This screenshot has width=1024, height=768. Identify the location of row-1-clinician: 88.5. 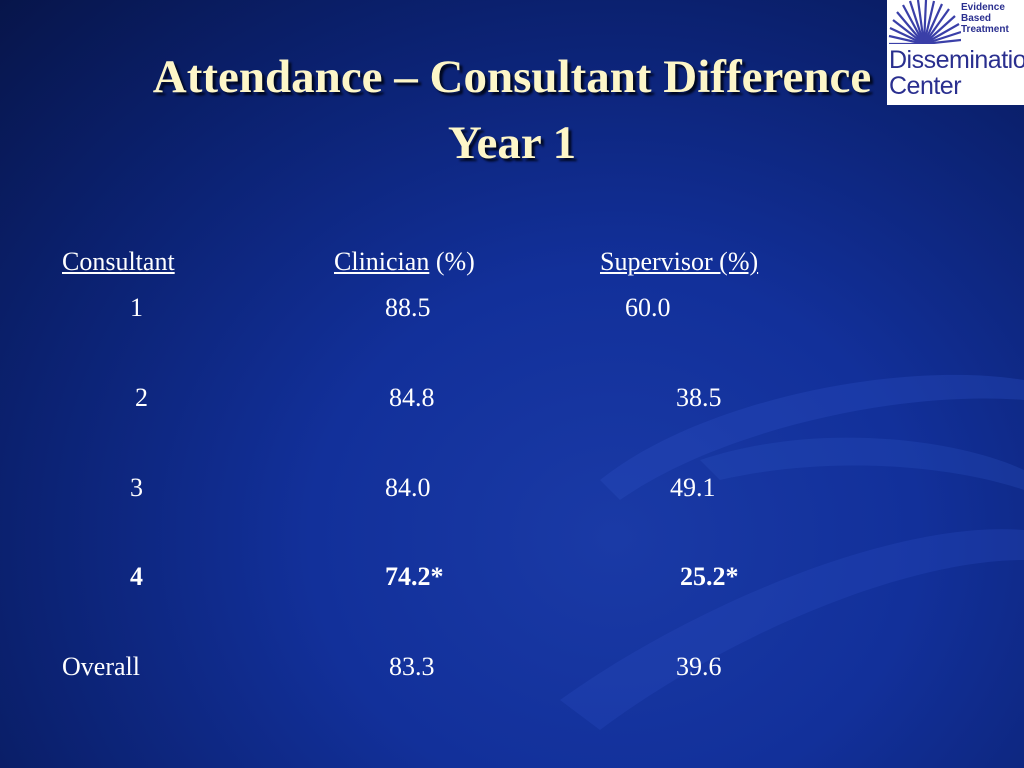
(408, 307).